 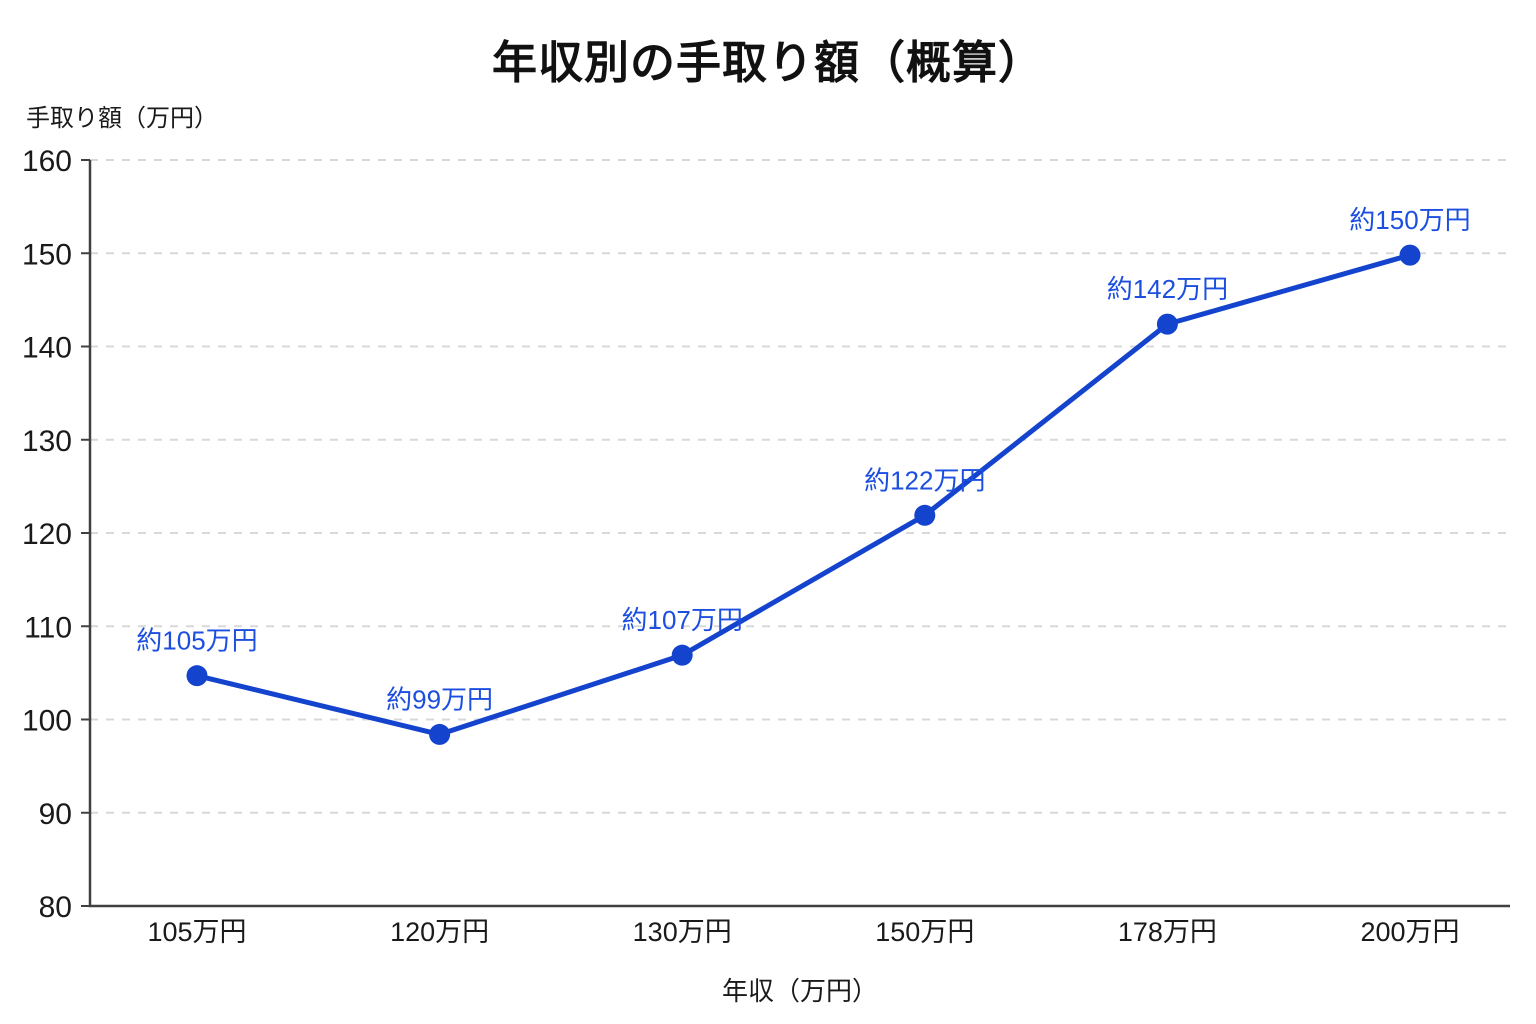 What do you see at coordinates (47, 254) in the screenshot?
I see `y-tick-label: 150` at bounding box center [47, 254].